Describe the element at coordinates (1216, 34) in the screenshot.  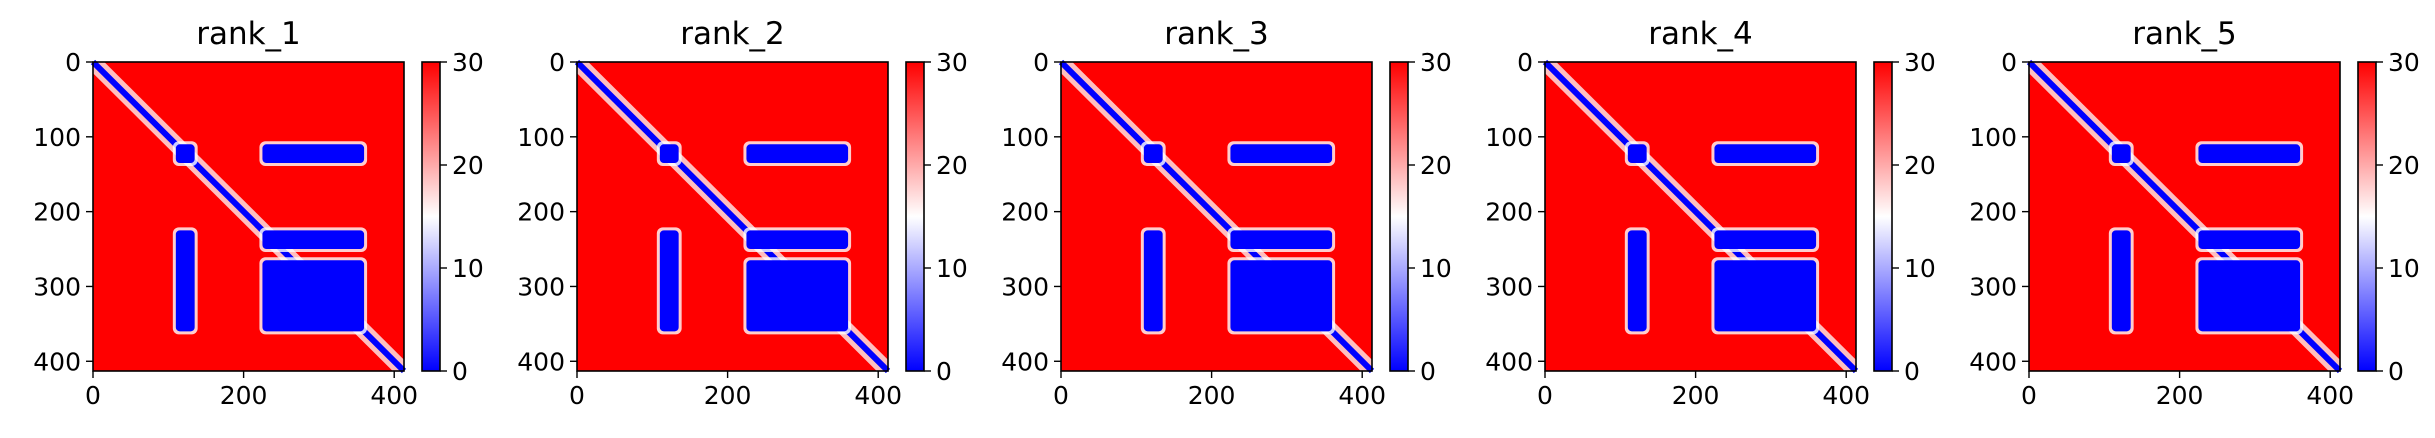
I see `panel-title: rank_3` at that location.